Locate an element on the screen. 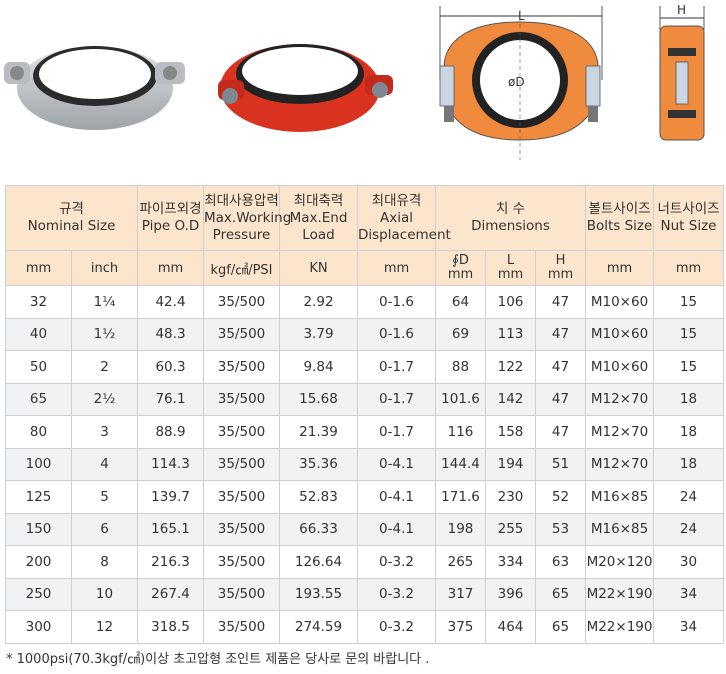 Image resolution: width=726 pixels, height=674 pixels. table-cell: 63 is located at coordinates (560, 562).